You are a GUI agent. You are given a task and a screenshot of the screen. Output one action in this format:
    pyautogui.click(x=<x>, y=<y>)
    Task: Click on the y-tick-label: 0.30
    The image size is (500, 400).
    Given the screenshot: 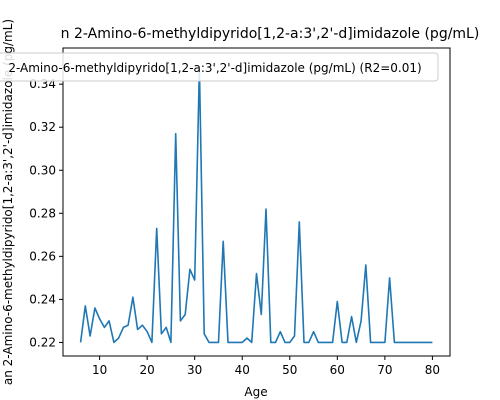 What is the action you would take?
    pyautogui.click(x=42, y=170)
    